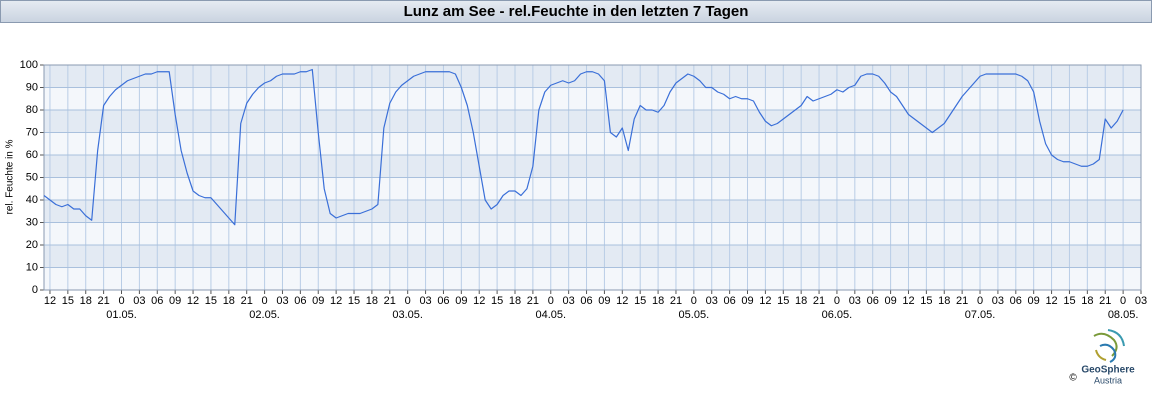 Image resolution: width=1152 pixels, height=400 pixels. What do you see at coordinates (32, 267) in the screenshot?
I see `y-tick-label: 10` at bounding box center [32, 267].